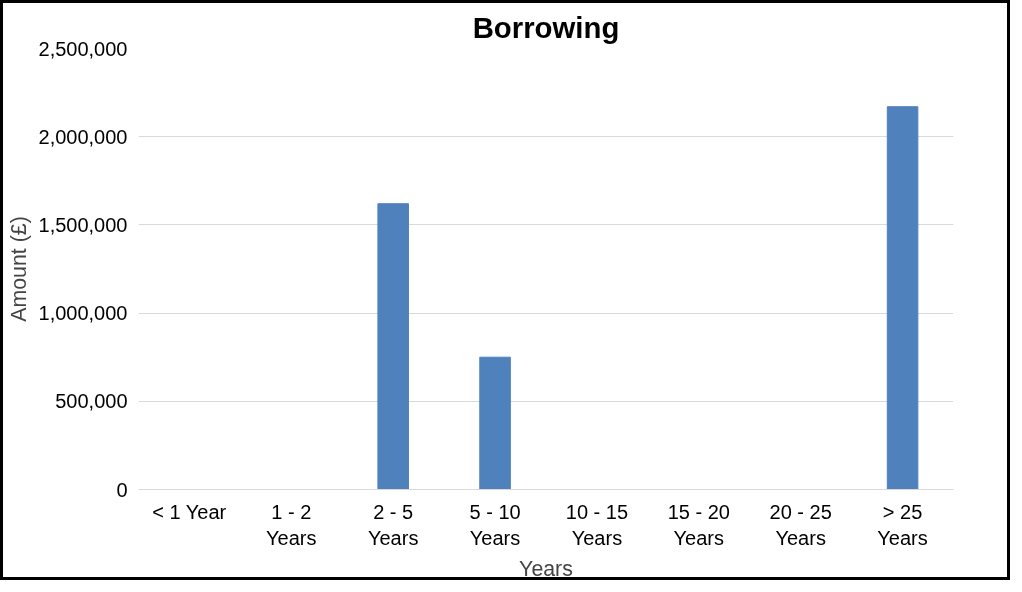  I want to click on x-axis-title: Years, so click(546, 568).